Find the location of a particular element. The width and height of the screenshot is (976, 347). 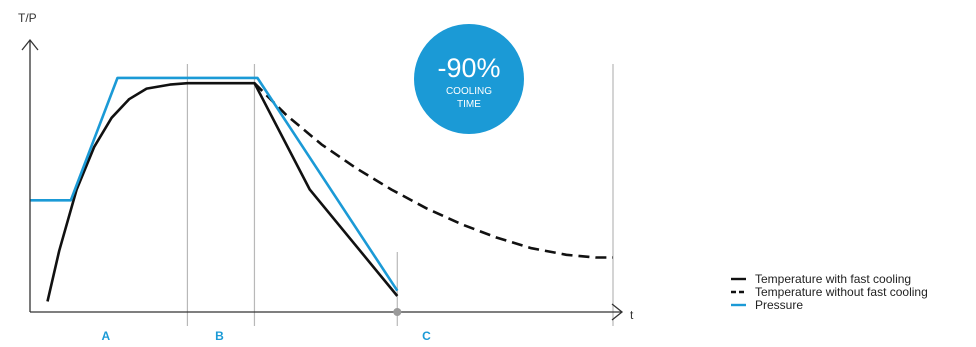

phase-label-b: B is located at coordinates (219, 336).